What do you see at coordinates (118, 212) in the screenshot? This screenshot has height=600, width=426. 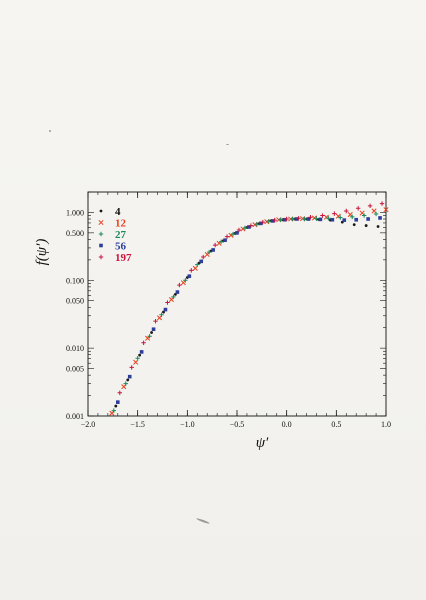 I see `legend-label: 4` at bounding box center [118, 212].